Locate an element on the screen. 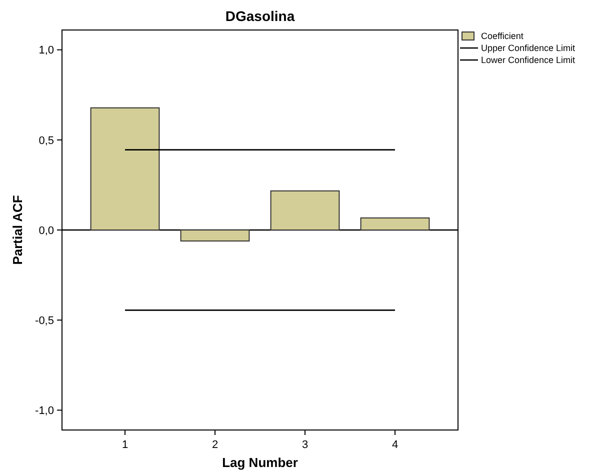  y-tick-label: -0,5 is located at coordinates (44, 320).